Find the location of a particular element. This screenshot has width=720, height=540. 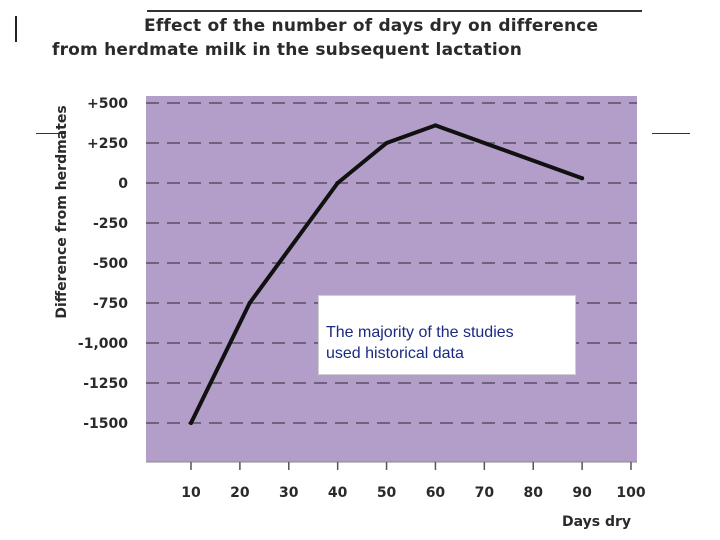

x-tick-label: 20 is located at coordinates (240, 493).